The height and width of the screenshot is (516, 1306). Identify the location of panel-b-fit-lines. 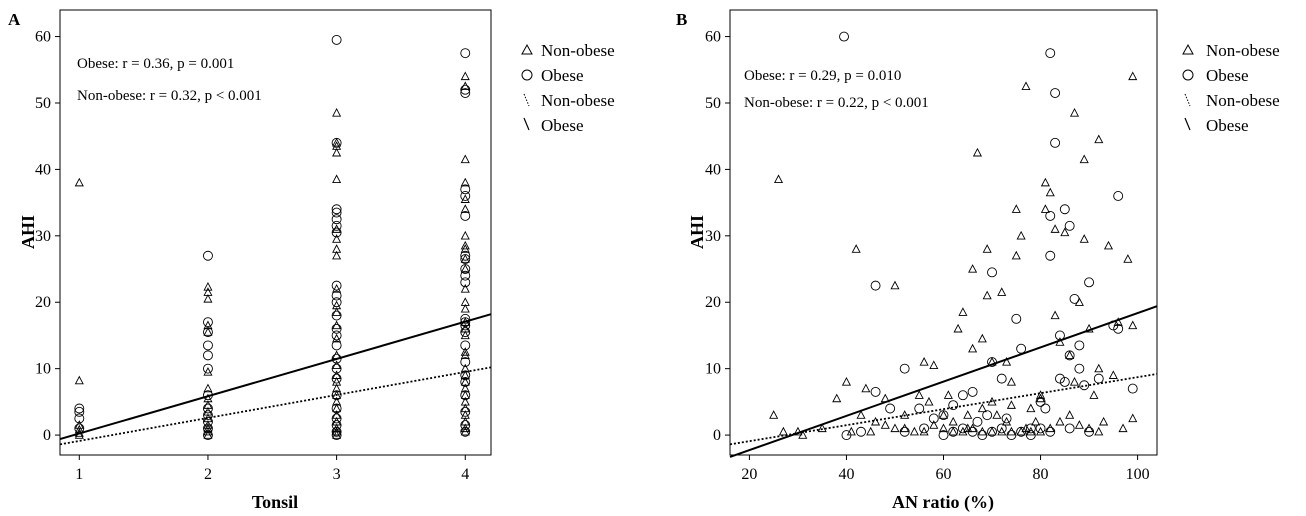
(943, 381).